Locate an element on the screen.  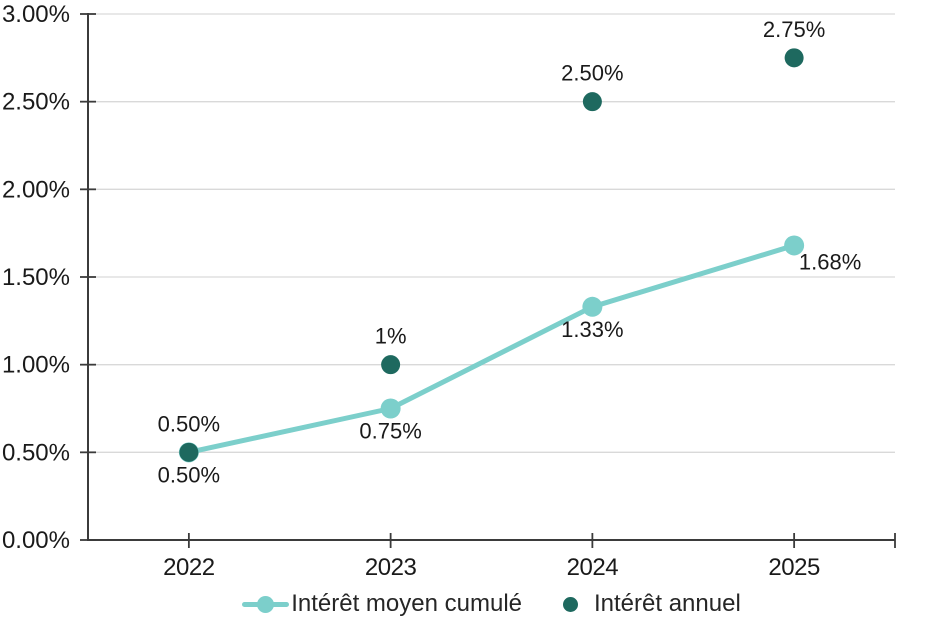
x-axis-tick-label: 2024 is located at coordinates (593, 566).